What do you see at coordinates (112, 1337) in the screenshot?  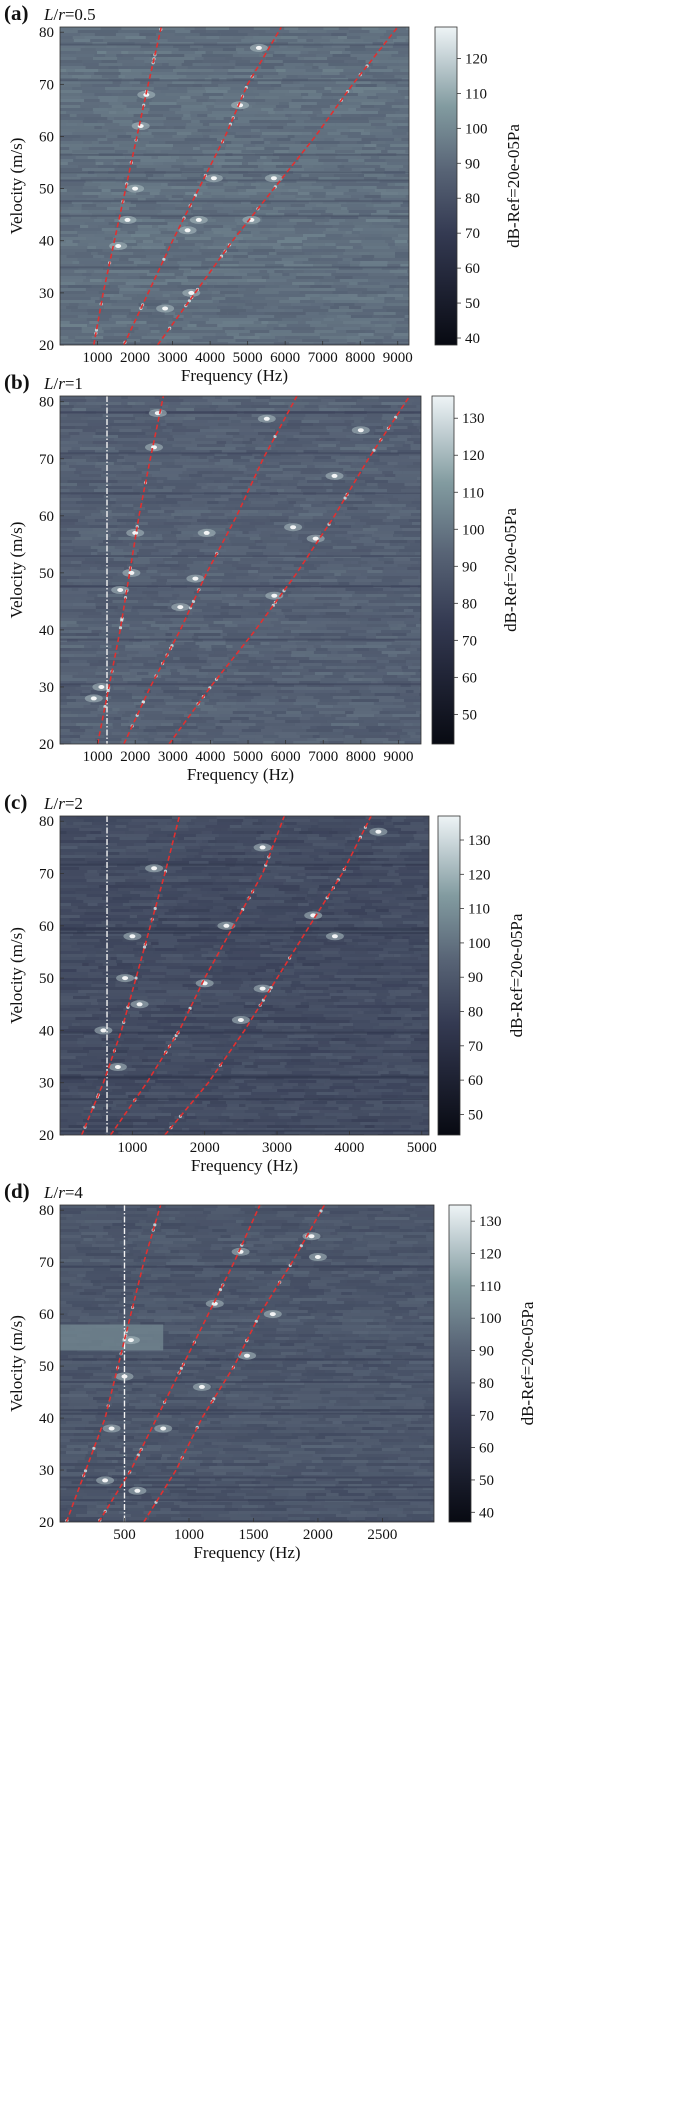 I see `bright-band` at bounding box center [112, 1337].